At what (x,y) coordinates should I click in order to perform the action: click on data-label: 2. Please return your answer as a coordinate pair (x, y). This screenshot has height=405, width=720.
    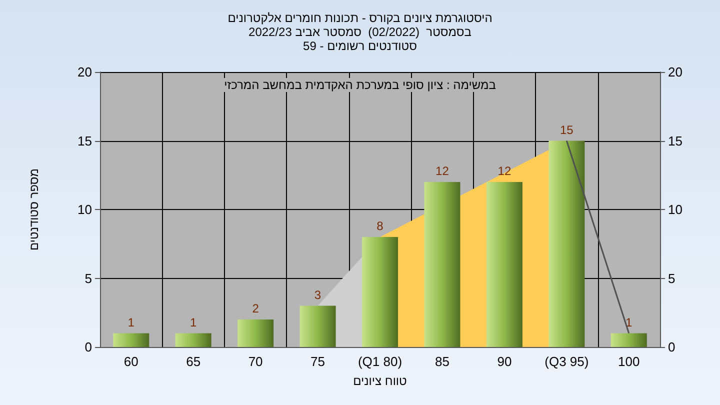
    Looking at the image, I should click on (256, 309).